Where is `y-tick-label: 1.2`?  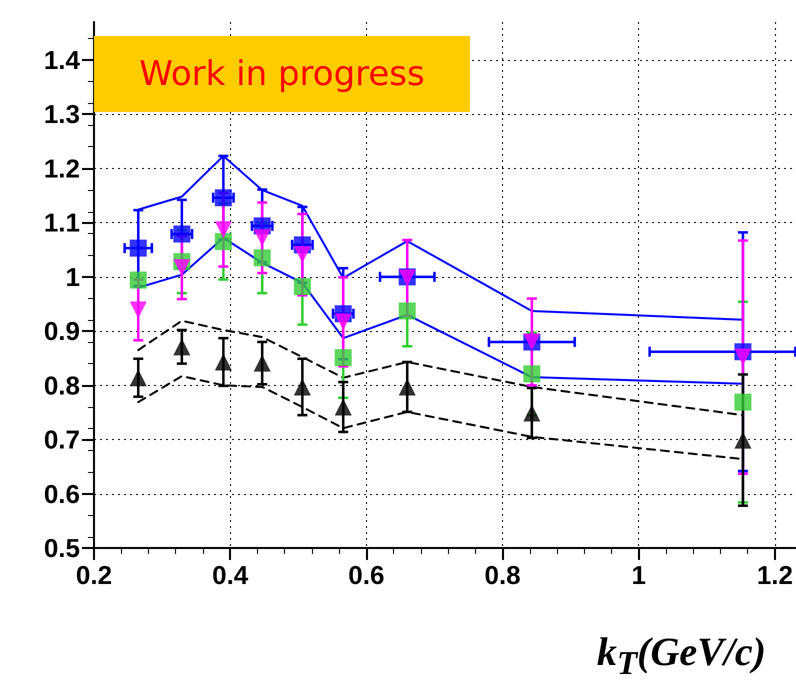 y-tick-label: 1.2 is located at coordinates (62, 168).